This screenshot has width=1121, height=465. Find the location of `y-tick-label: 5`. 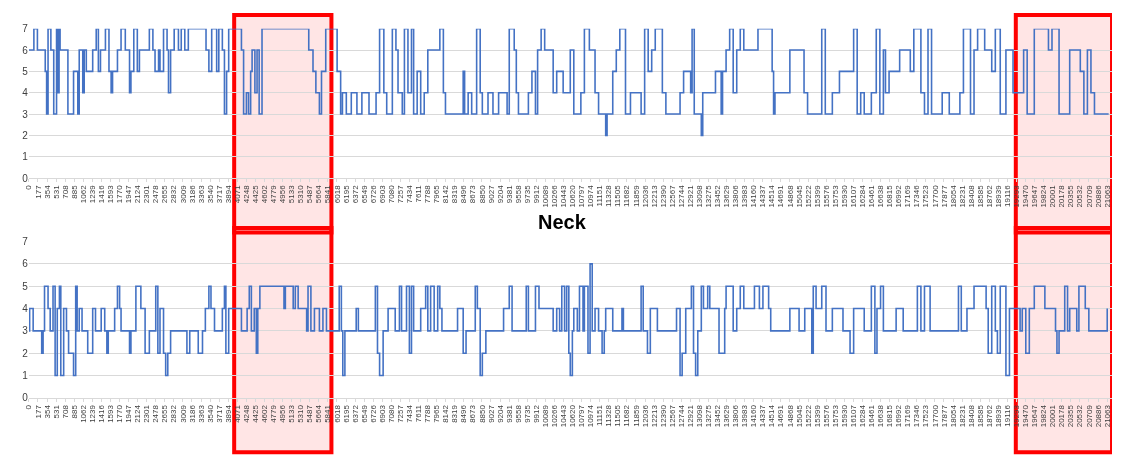

y-tick-label: 5 is located at coordinates (25, 71).